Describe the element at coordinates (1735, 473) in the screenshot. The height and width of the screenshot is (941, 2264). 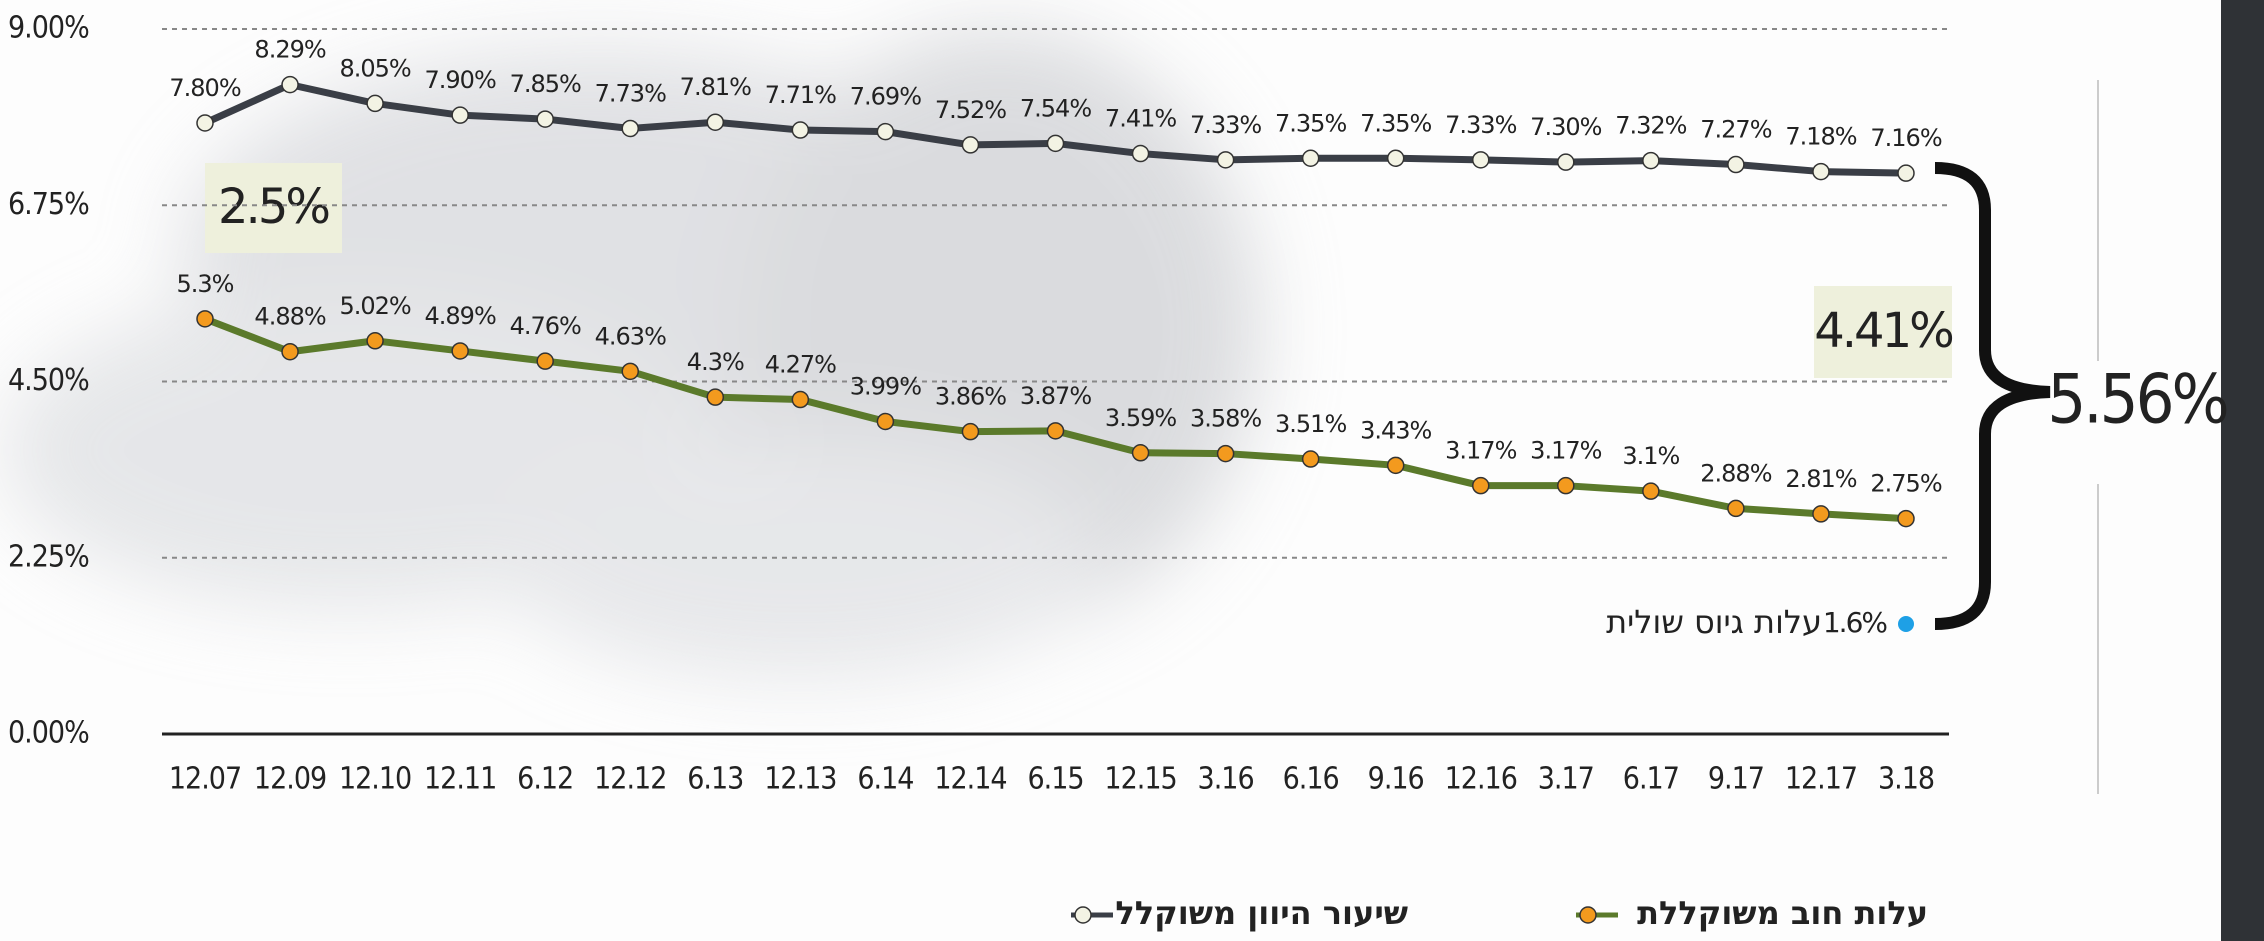
I see `data-label: 2.88%` at that location.